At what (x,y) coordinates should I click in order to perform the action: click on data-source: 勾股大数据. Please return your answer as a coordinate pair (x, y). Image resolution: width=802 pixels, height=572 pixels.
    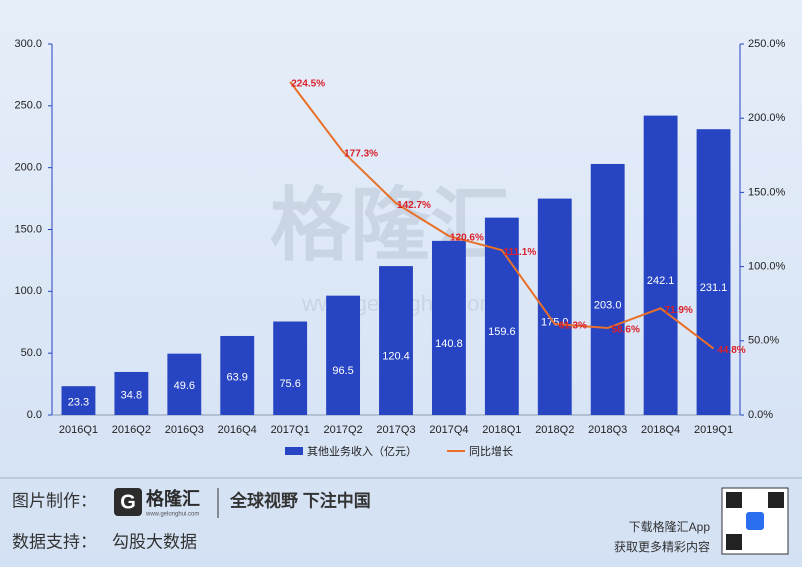
    Looking at the image, I should click on (154, 541).